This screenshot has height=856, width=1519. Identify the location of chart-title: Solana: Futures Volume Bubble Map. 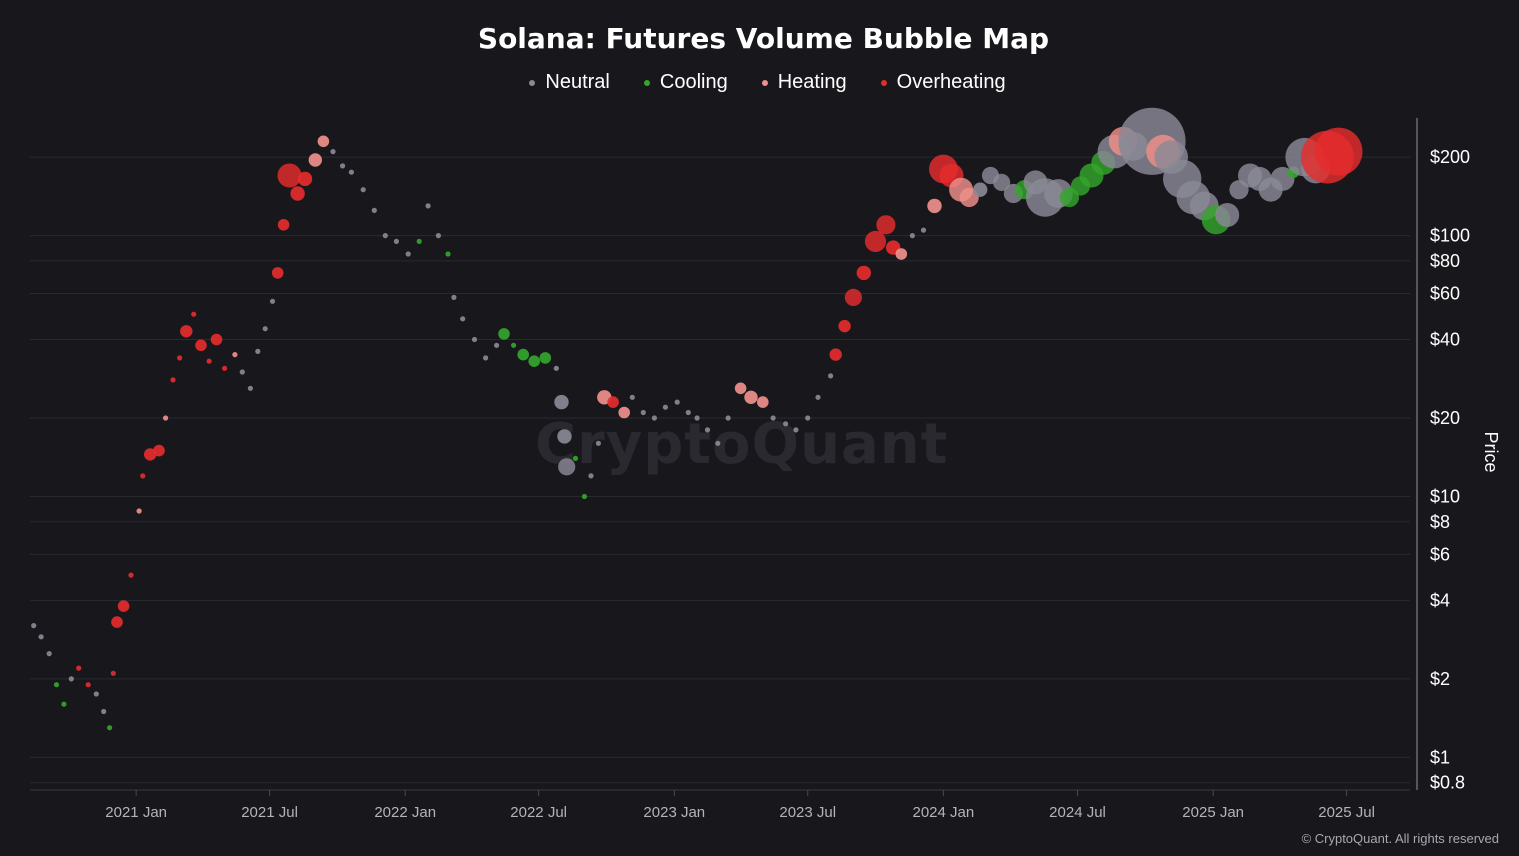
(763, 38).